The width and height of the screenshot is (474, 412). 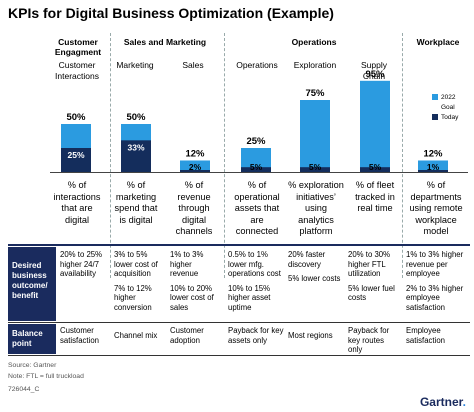 What do you see at coordinates (194, 208) in the screenshot?
I see `kpi-description: % of revenue through digital channels` at bounding box center [194, 208].